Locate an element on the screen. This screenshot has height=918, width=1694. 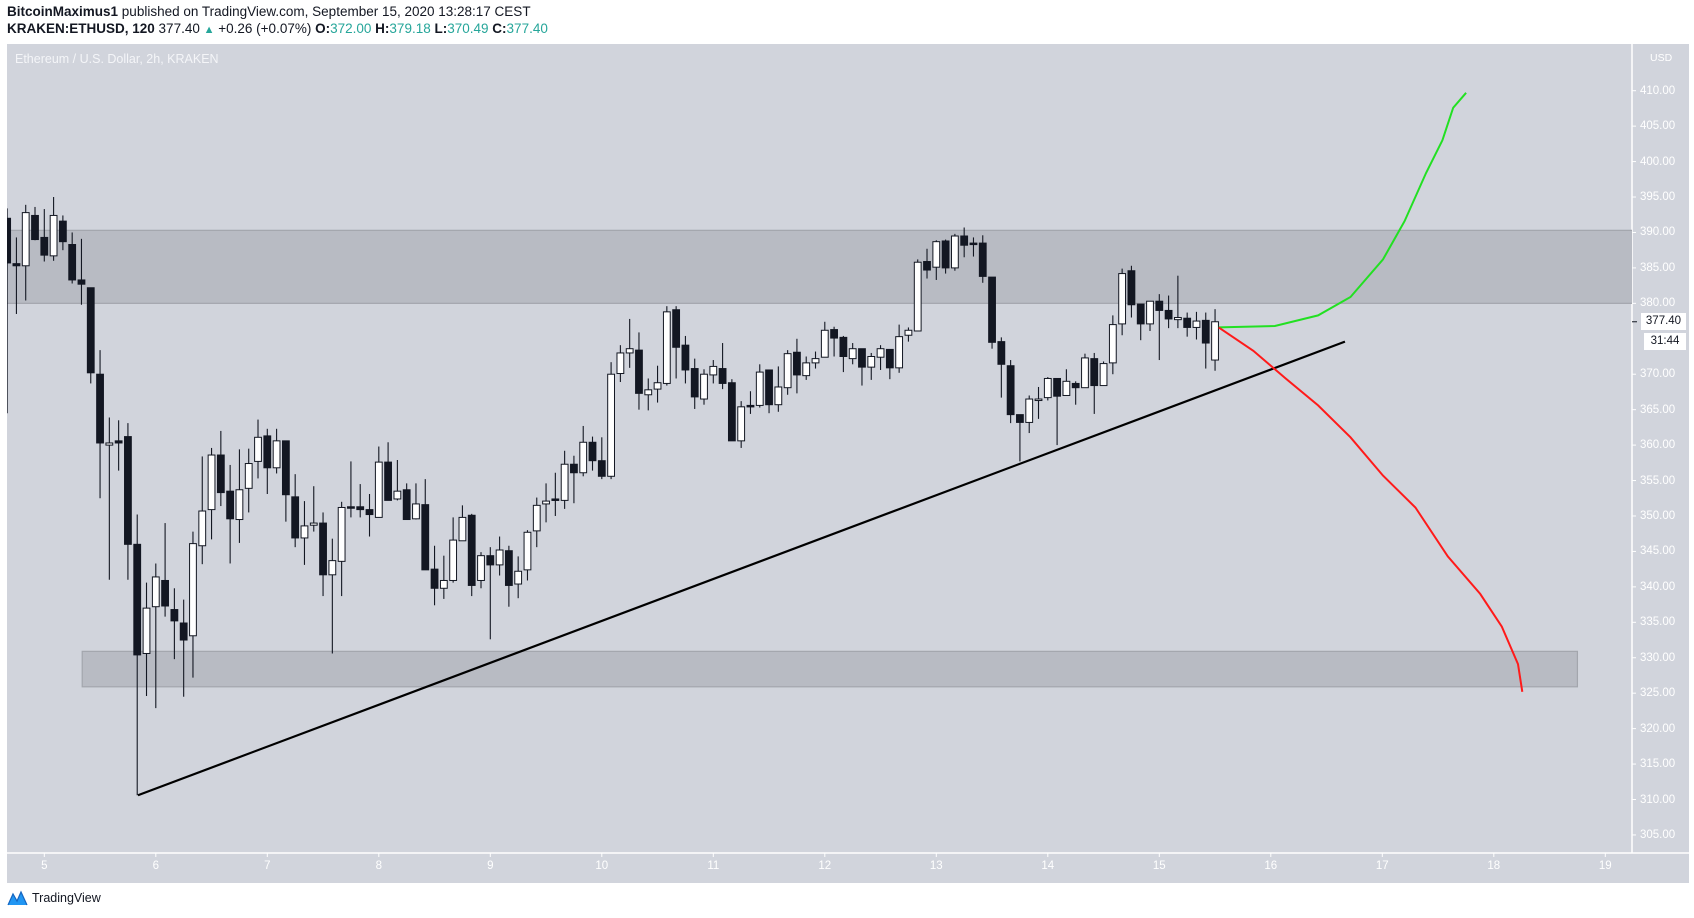
tradingview-logo: TradingView is located at coordinates (54, 898).